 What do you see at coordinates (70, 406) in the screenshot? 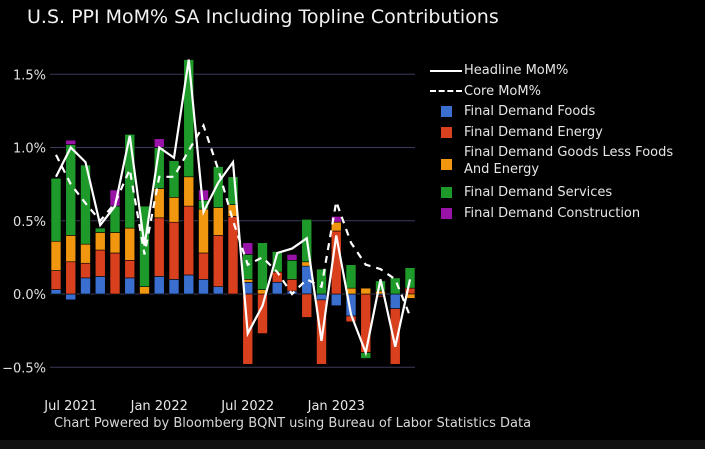
I see `x-tick-label: Jul 2021` at bounding box center [70, 406].